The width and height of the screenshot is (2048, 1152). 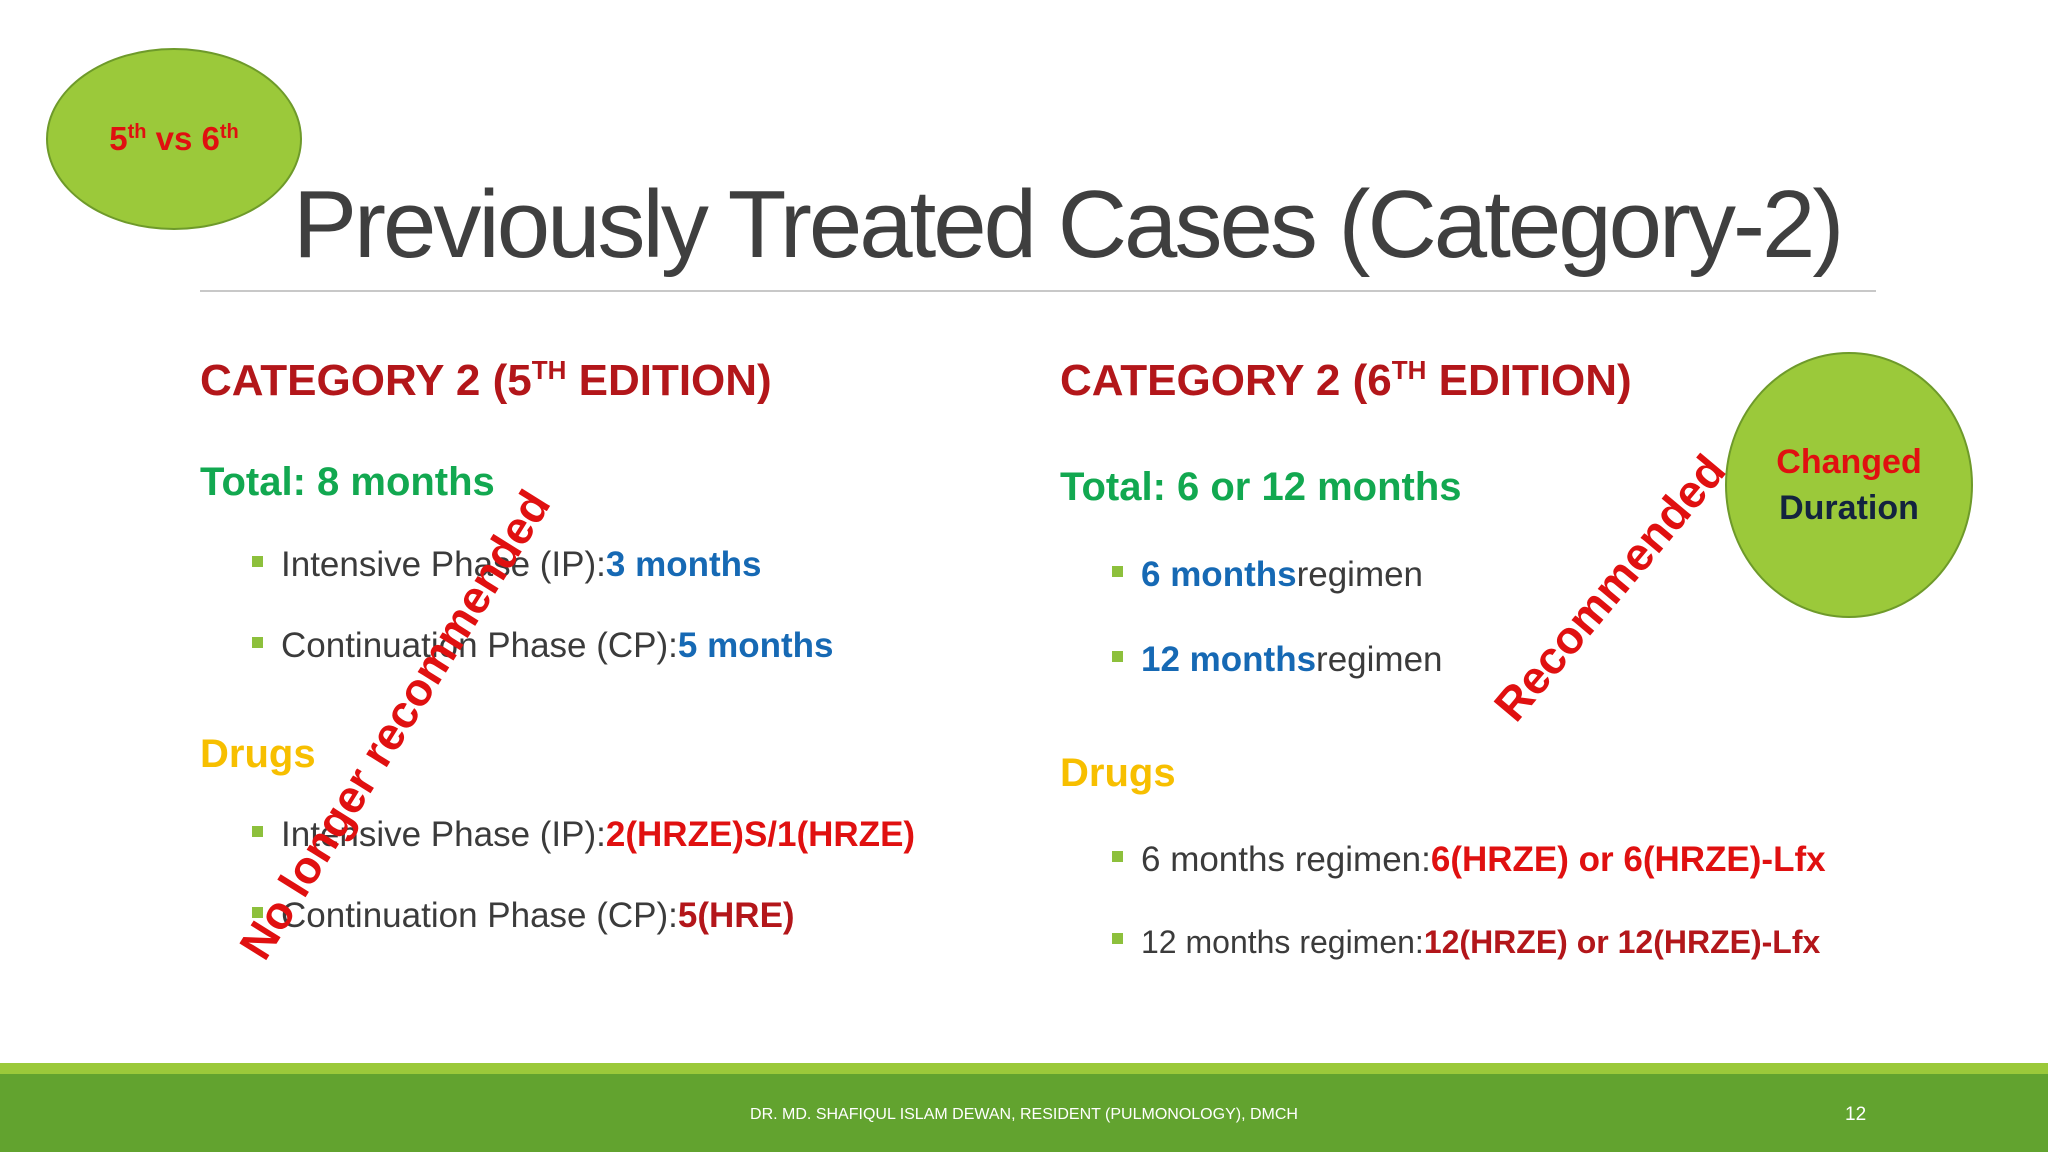 I want to click on left-drugs-heading: Drugs, so click(x=258, y=754).